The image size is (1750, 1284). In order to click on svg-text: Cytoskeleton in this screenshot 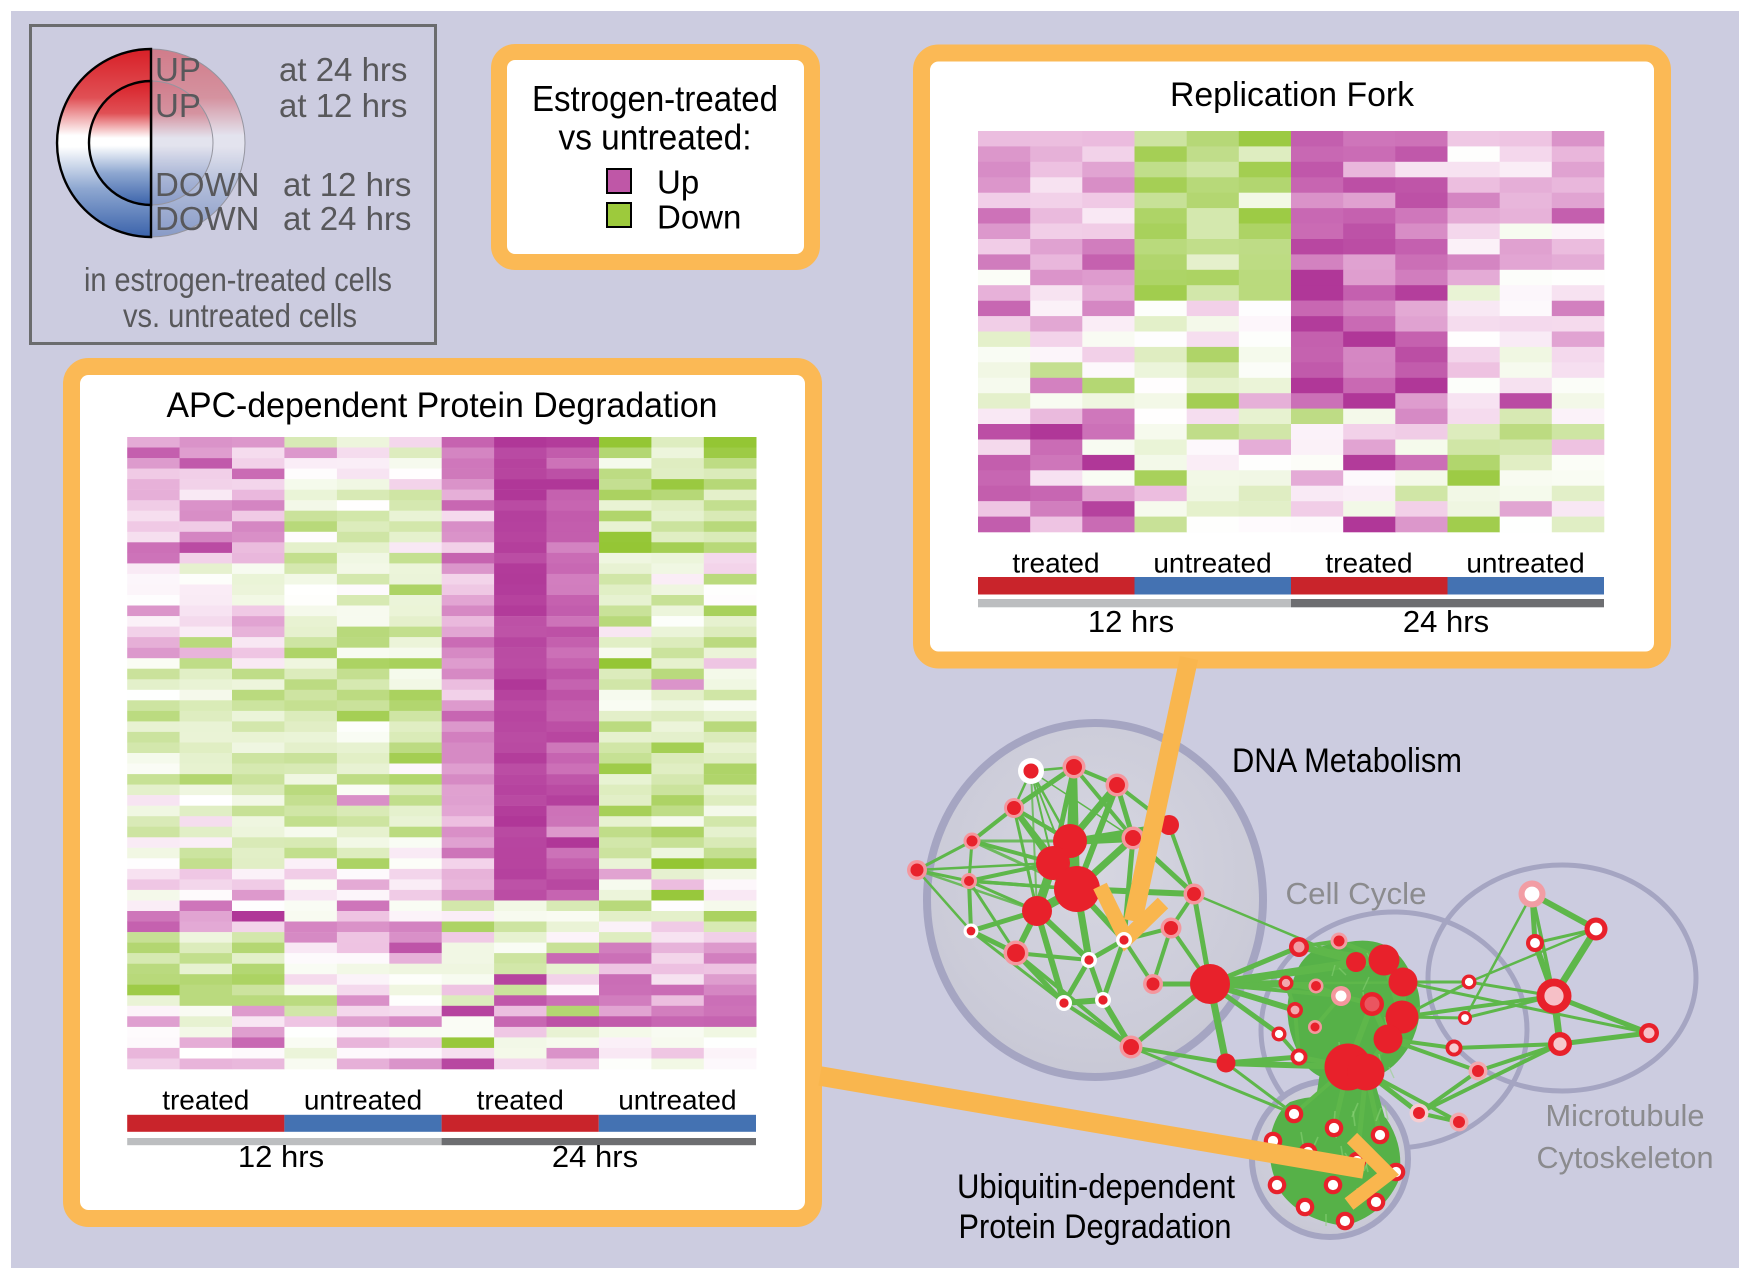, I will do `click(1625, 1157)`.